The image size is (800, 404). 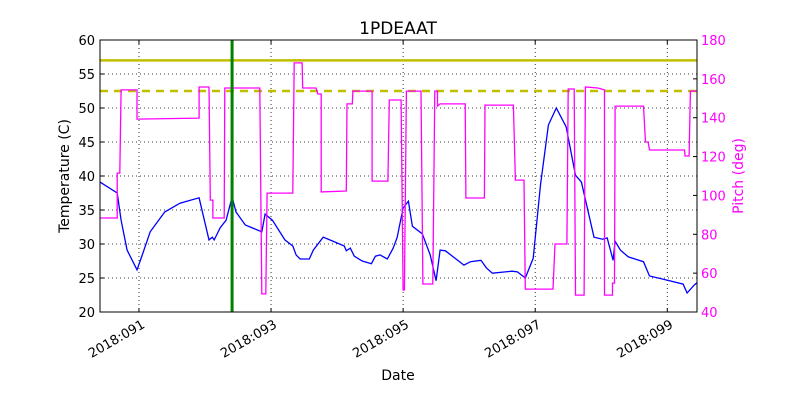 What do you see at coordinates (713, 119) in the screenshot?
I see `y2-tick-label: 140` at bounding box center [713, 119].